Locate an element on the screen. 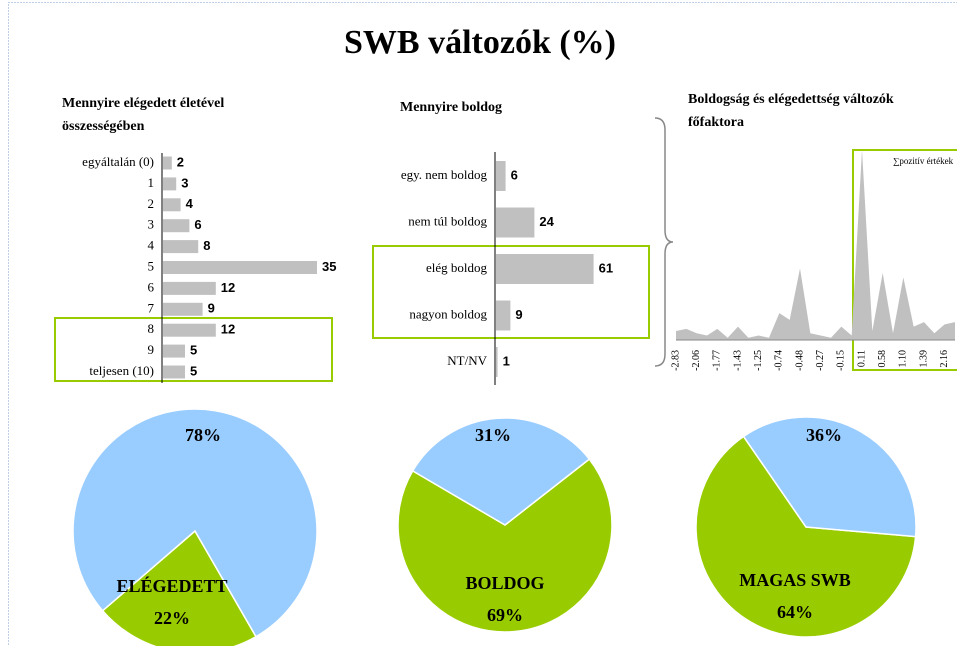 The height and width of the screenshot is (646, 957). value-label: 35 is located at coordinates (329, 266).